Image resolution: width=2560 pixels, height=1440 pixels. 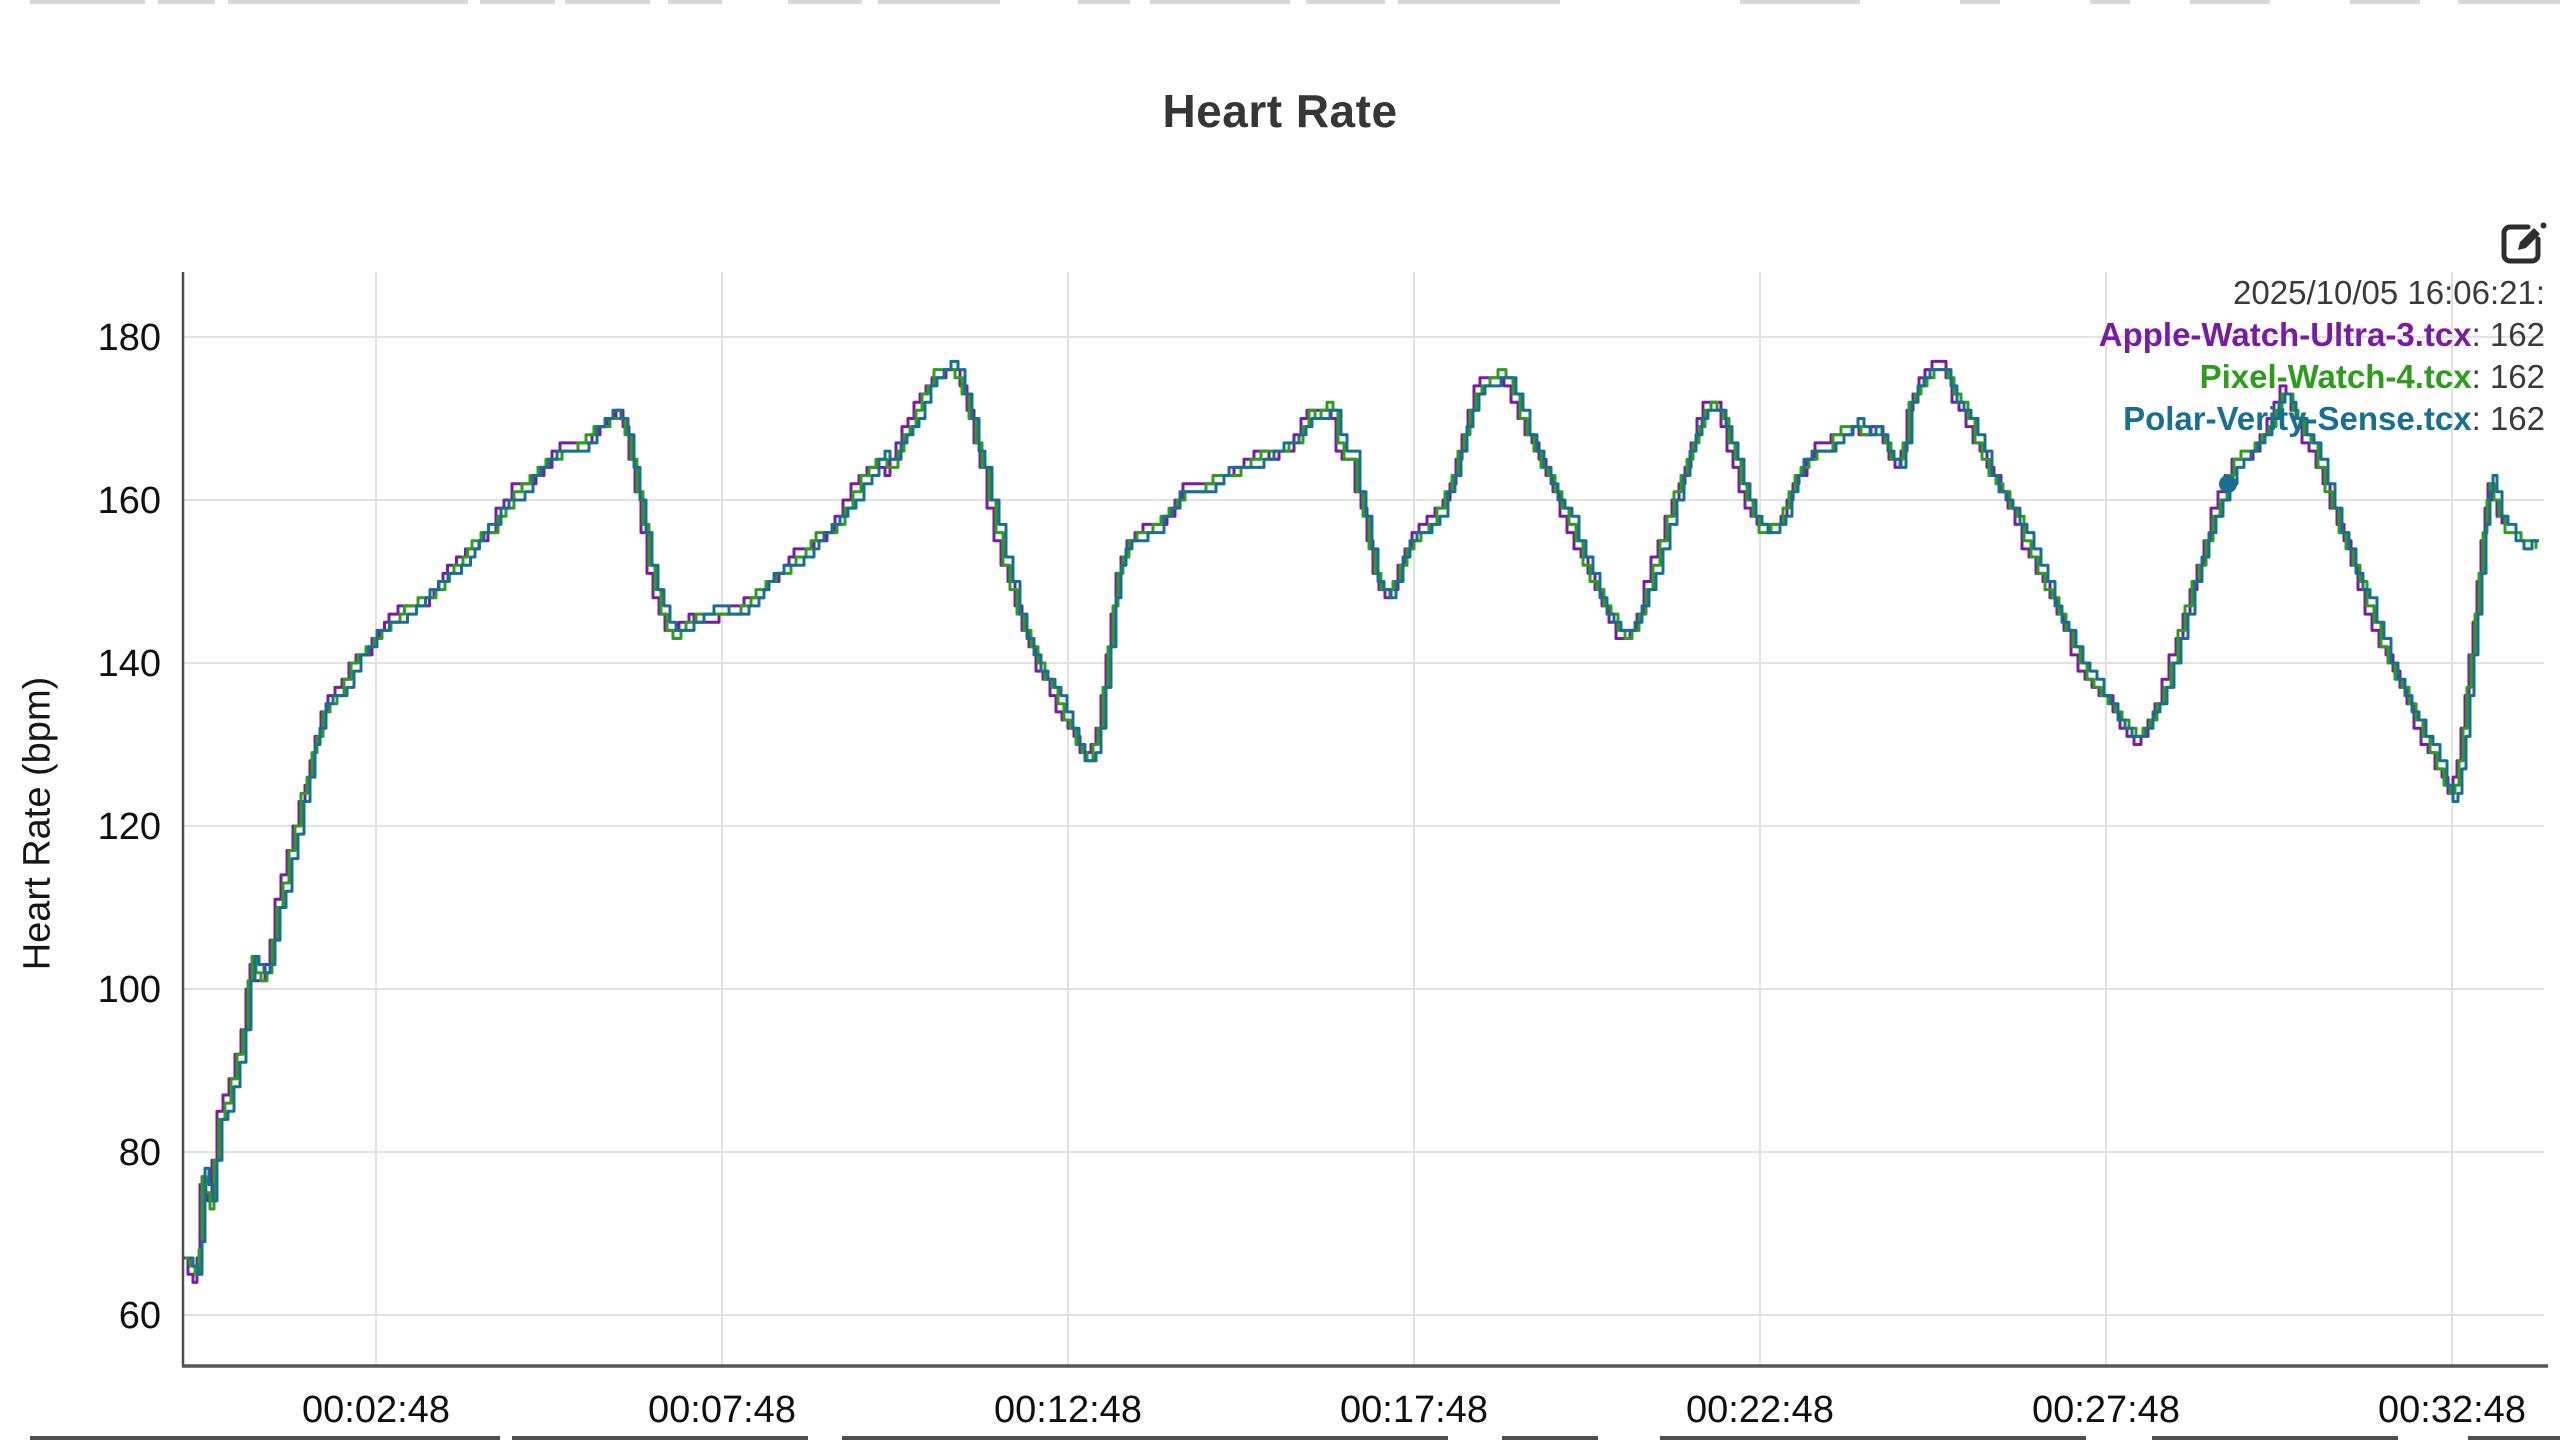 I want to click on x-tick-label-00:07:48: 00:07:48, so click(x=722, y=1410).